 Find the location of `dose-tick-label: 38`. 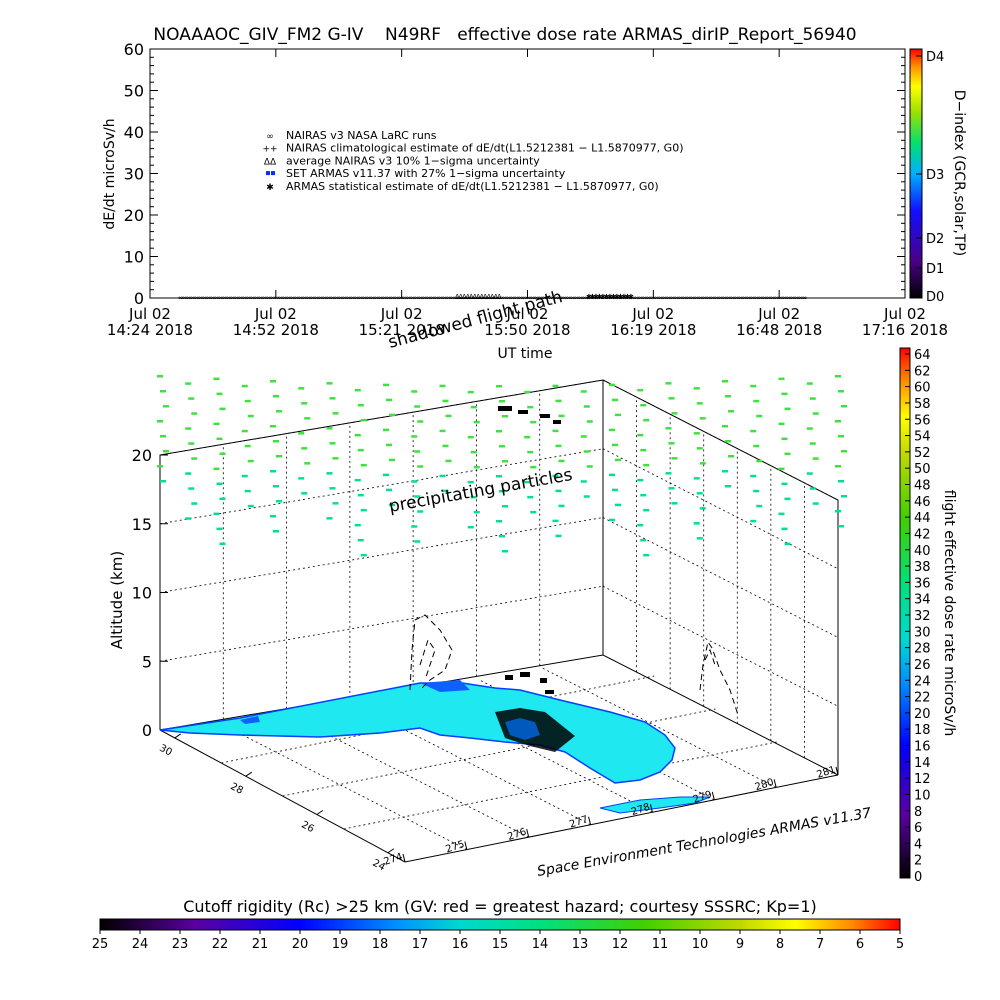

dose-tick-label: 38 is located at coordinates (922, 567).